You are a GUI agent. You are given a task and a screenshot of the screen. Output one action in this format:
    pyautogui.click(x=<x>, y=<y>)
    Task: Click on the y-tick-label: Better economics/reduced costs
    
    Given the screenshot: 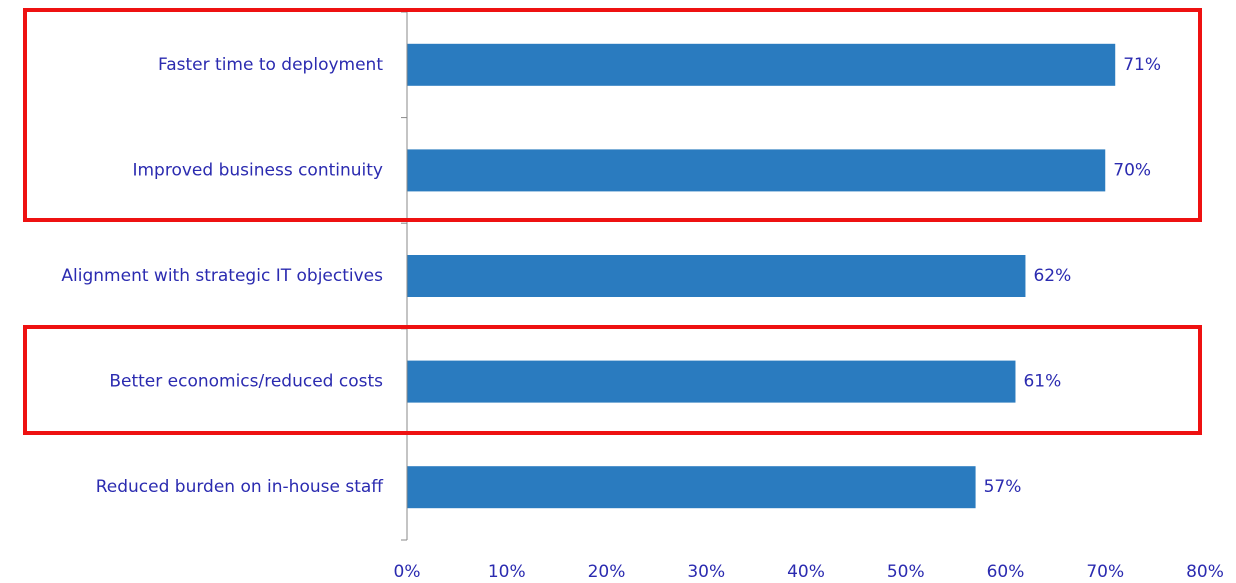 What is the action you would take?
    pyautogui.click(x=246, y=382)
    